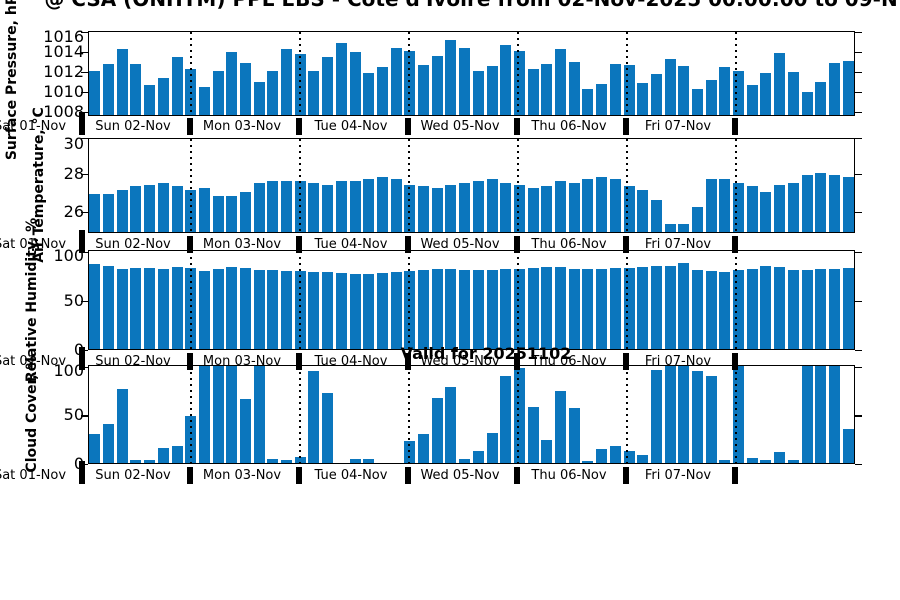  What do you see at coordinates (73, 174) in the screenshot?
I see `ytick-label: 28` at bounding box center [73, 174].